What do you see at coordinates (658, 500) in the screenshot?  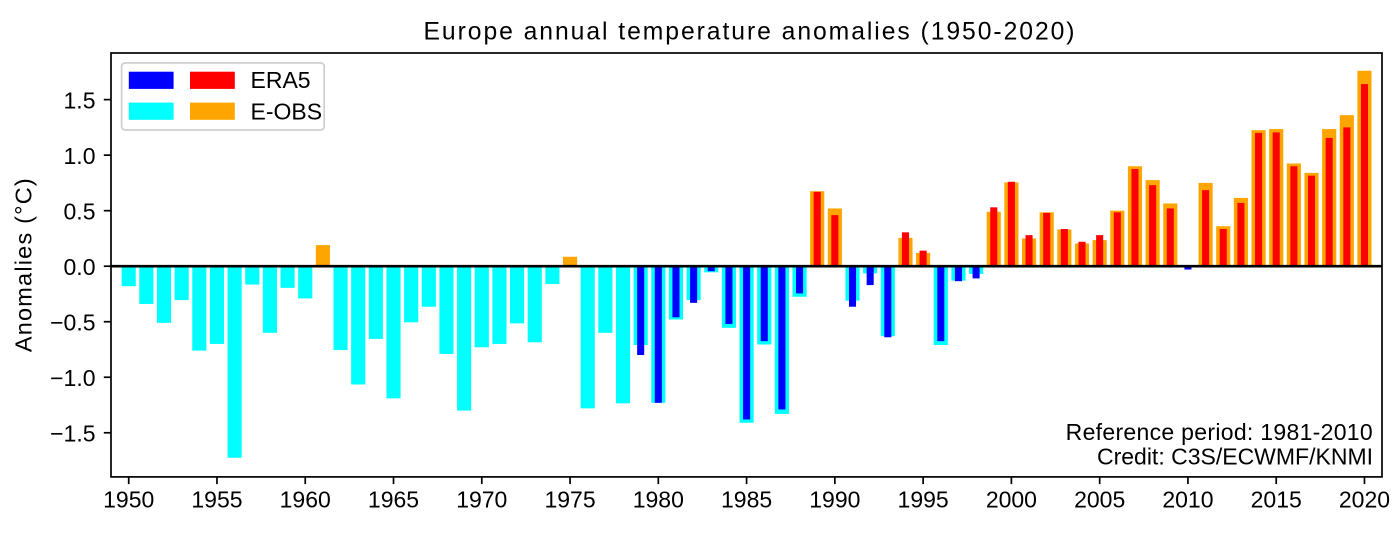 I see `svg-text: 1980` at bounding box center [658, 500].